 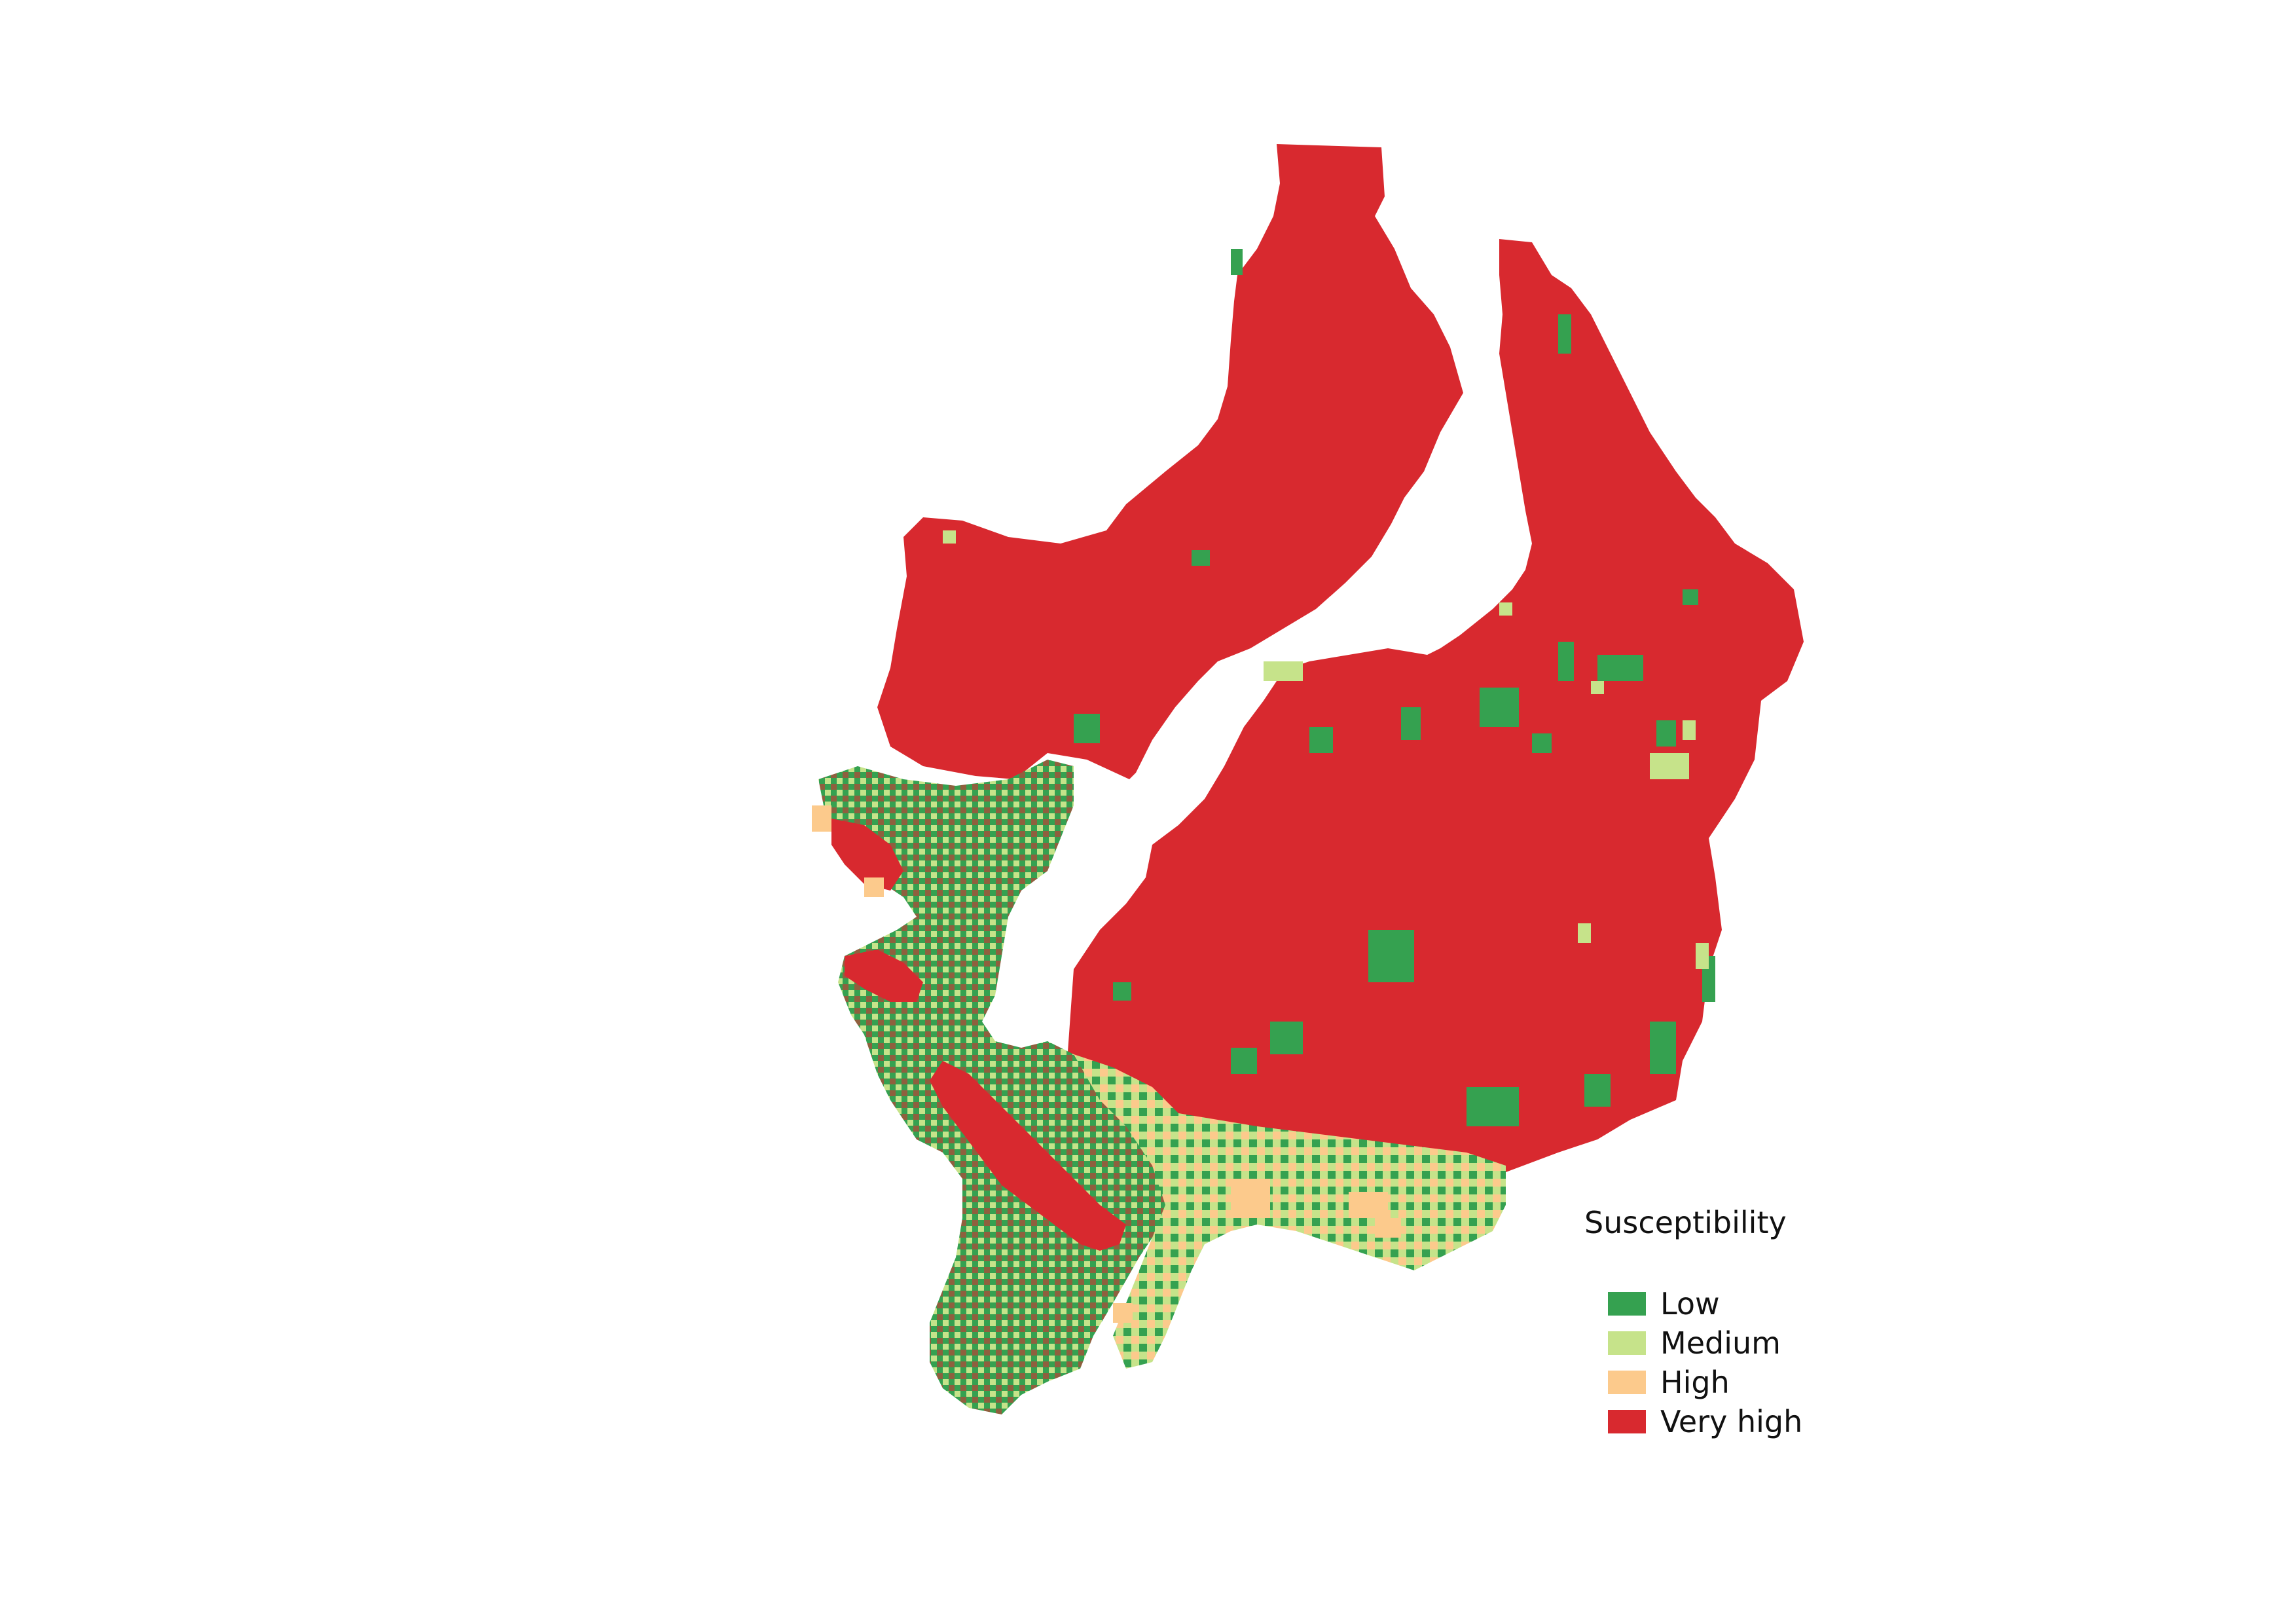 I want to click on legend-label: Medium, so click(x=1720, y=1343).